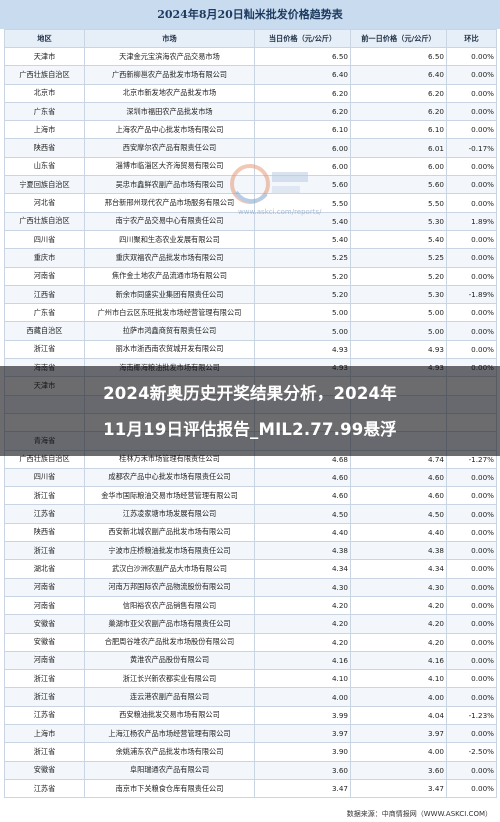  What do you see at coordinates (169, 221) in the screenshot?
I see `cell-market: 南宁农产品交易中心有限责任公司` at bounding box center [169, 221].